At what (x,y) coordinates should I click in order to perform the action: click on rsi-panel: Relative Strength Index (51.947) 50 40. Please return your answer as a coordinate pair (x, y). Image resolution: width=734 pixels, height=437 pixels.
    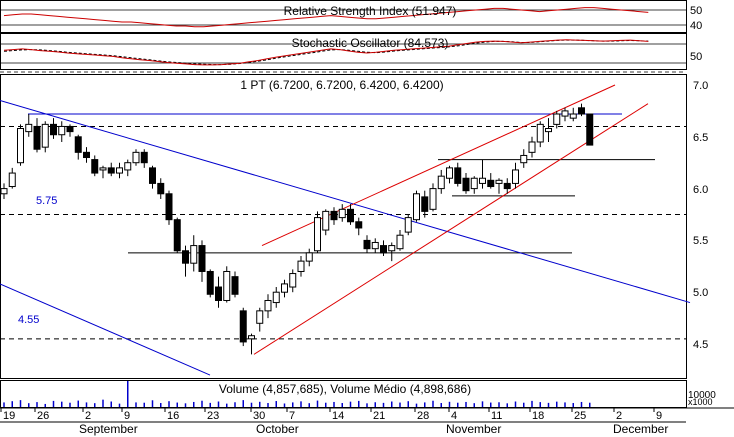
    Looking at the image, I should click on (351, 18).